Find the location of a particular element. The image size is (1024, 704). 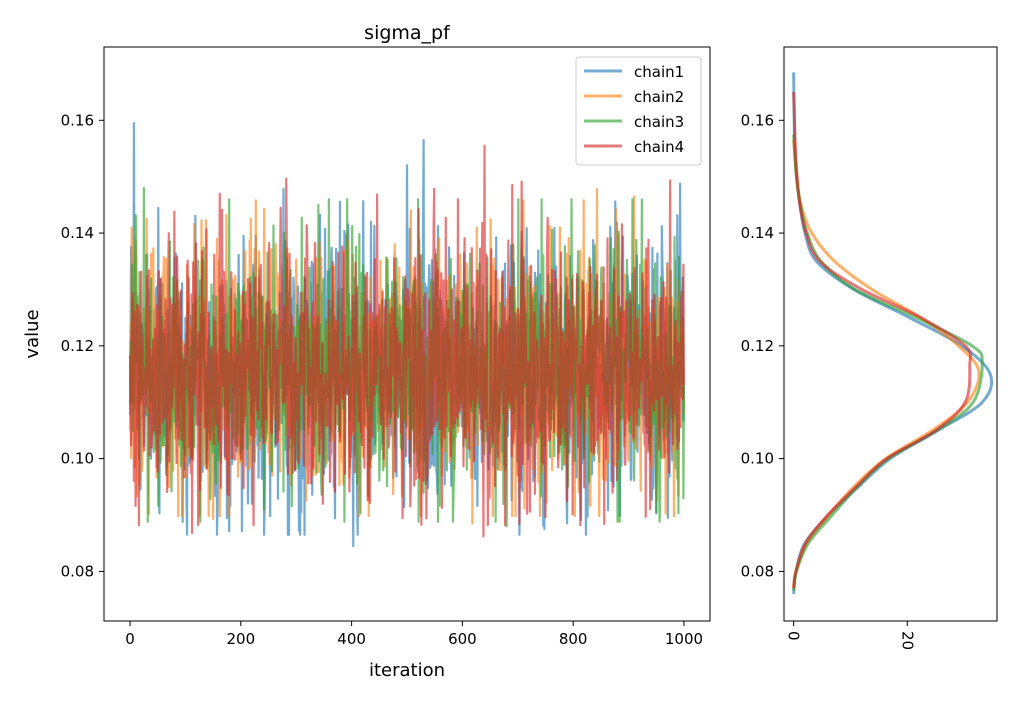

trace-x-axis: 0 200 400 600 800 1000 is located at coordinates (414, 634).